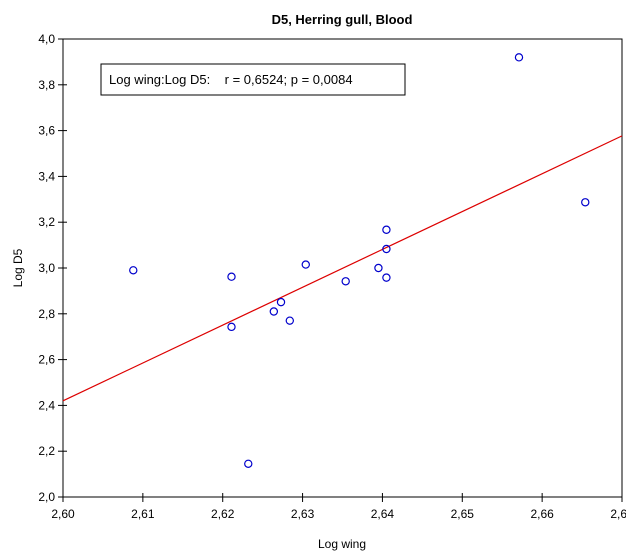  I want to click on y-axis-ticks: 2,0 2,2 2,4 2,6 2,8 3,0 3,2 3,4 3,6 3,8 4,0, so click(52, 268).